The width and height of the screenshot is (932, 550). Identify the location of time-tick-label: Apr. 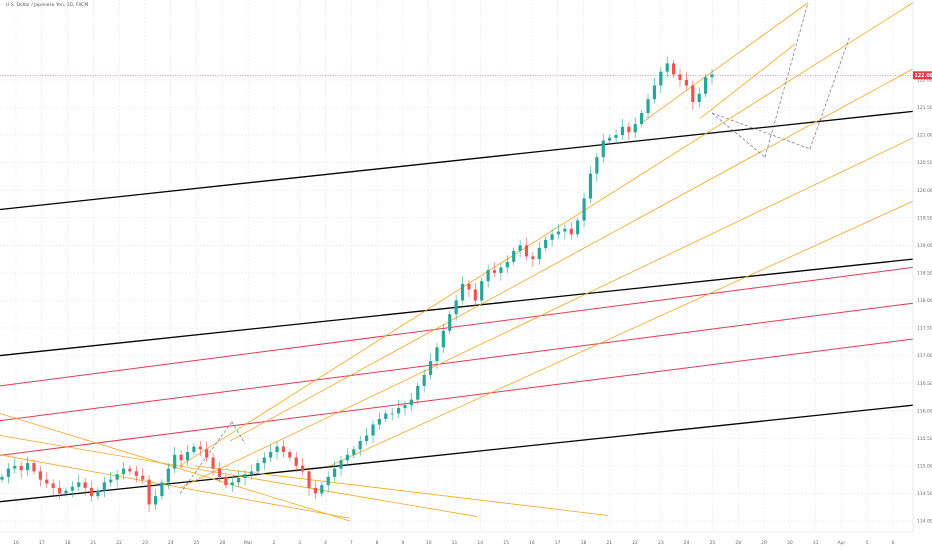
(842, 543).